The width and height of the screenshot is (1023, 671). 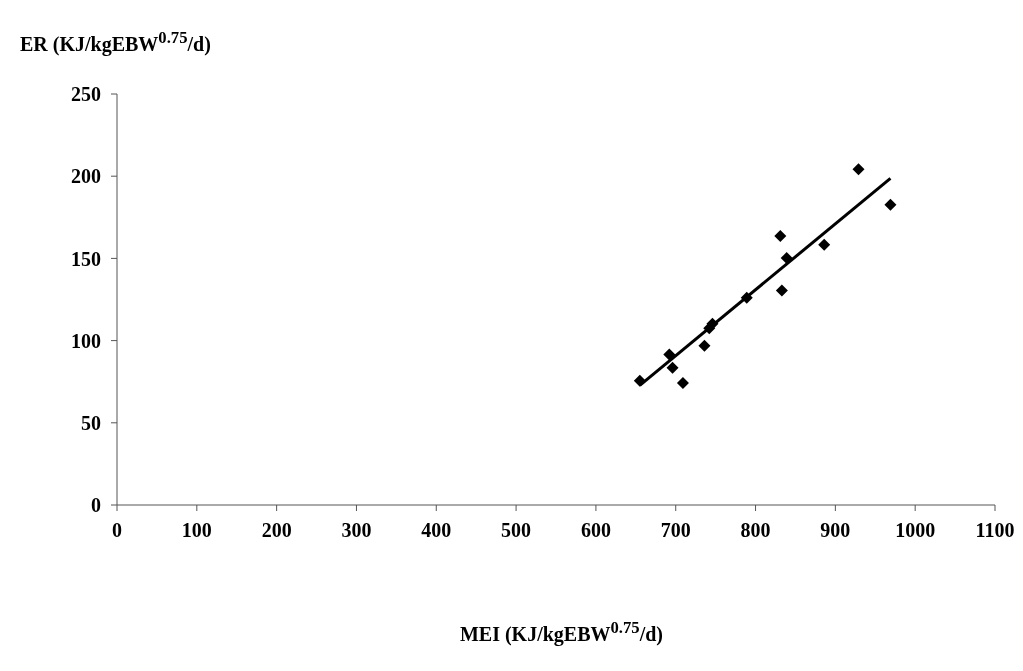 What do you see at coordinates (276, 530) in the screenshot?
I see `x-tick-label: 200` at bounding box center [276, 530].